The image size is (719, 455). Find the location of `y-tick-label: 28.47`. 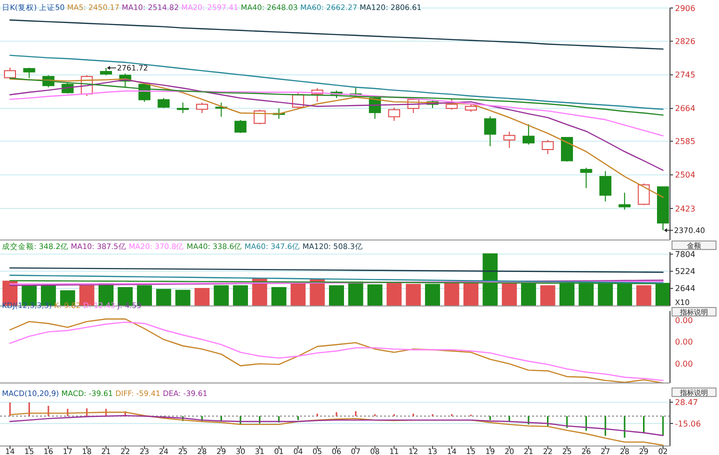

y-tick-label: 28.47 is located at coordinates (686, 402).